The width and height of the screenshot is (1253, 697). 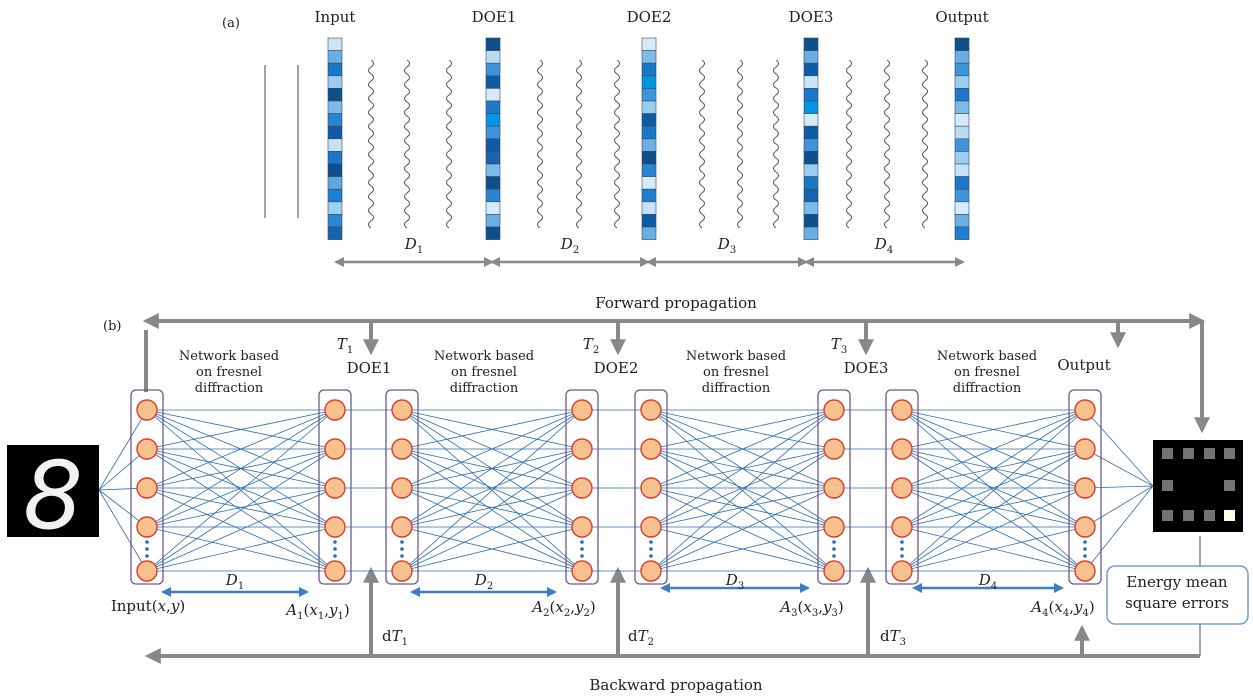 What do you see at coordinates (616, 368) in the screenshot?
I see `doe2-title: DOE2` at bounding box center [616, 368].